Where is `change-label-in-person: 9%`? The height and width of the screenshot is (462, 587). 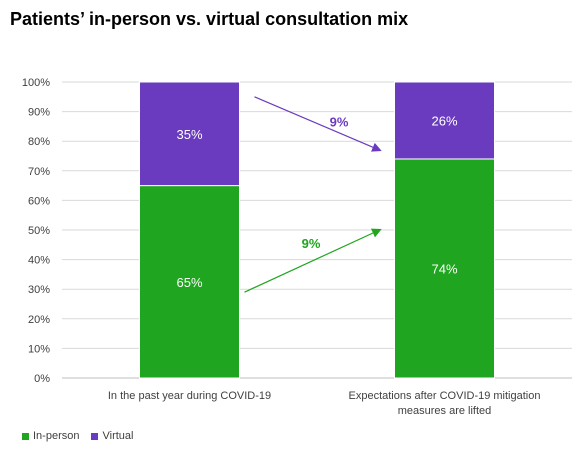 change-label-in-person: 9% is located at coordinates (311, 243).